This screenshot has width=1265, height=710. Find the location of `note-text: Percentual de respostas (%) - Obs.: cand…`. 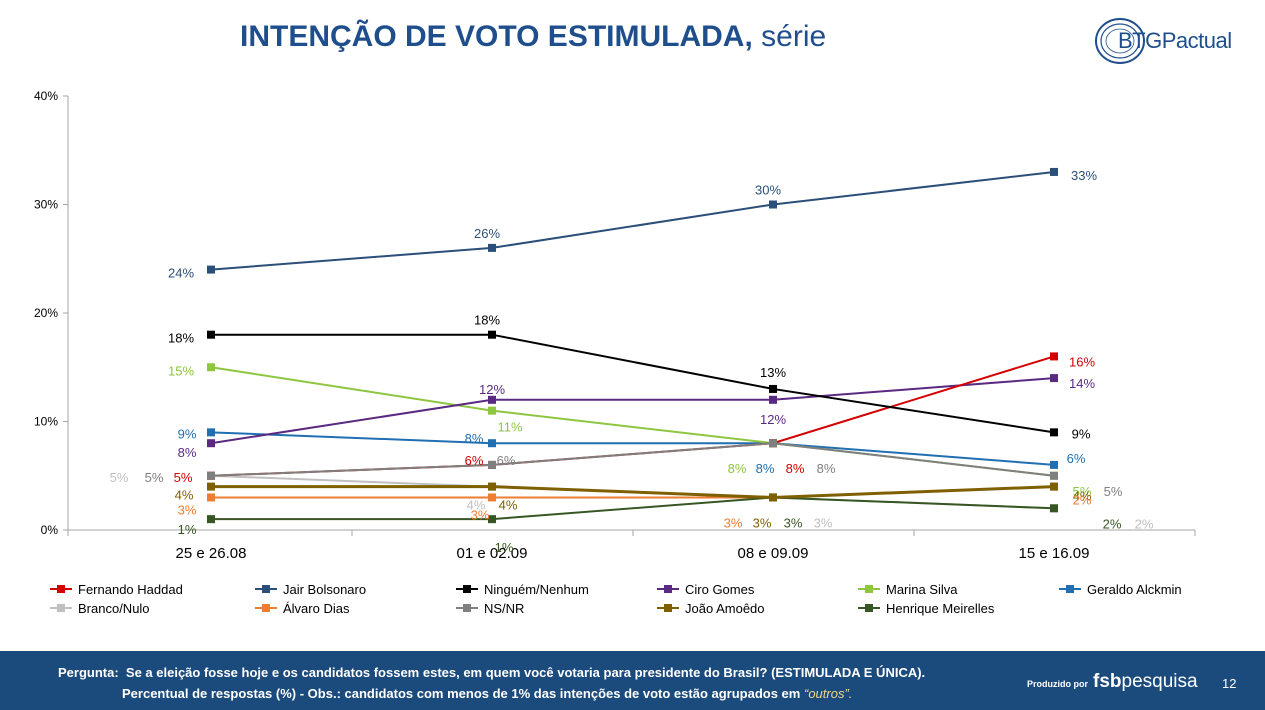

note-text: Percentual de respostas (%) - Obs.: cand… is located at coordinates (461, 693).